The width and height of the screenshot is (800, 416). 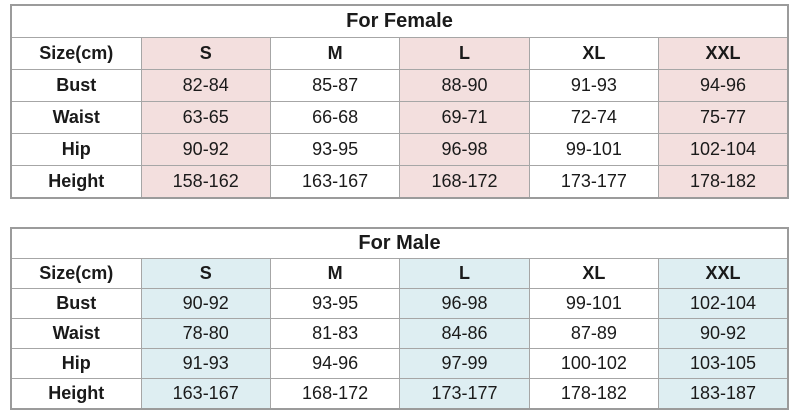 I want to click on size-range-cell: 66-68, so click(x=335, y=117).